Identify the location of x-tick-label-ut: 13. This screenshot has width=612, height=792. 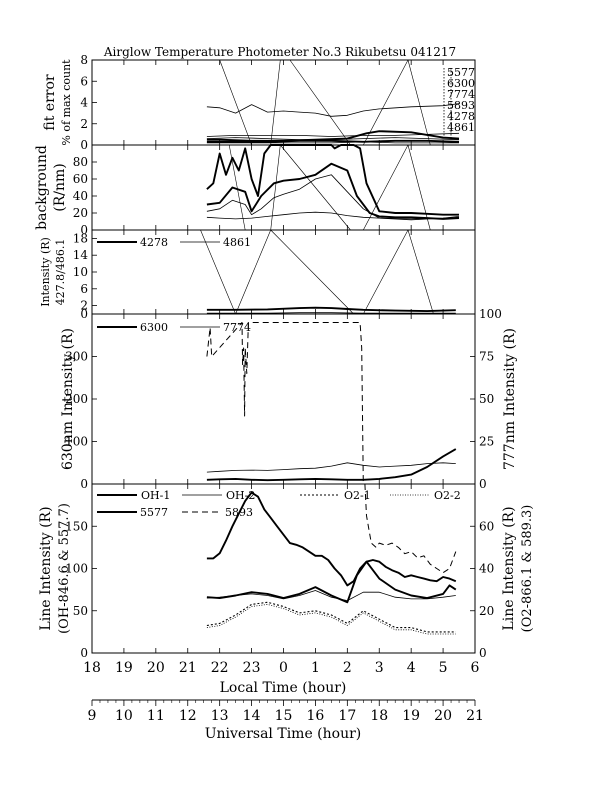
(220, 716).